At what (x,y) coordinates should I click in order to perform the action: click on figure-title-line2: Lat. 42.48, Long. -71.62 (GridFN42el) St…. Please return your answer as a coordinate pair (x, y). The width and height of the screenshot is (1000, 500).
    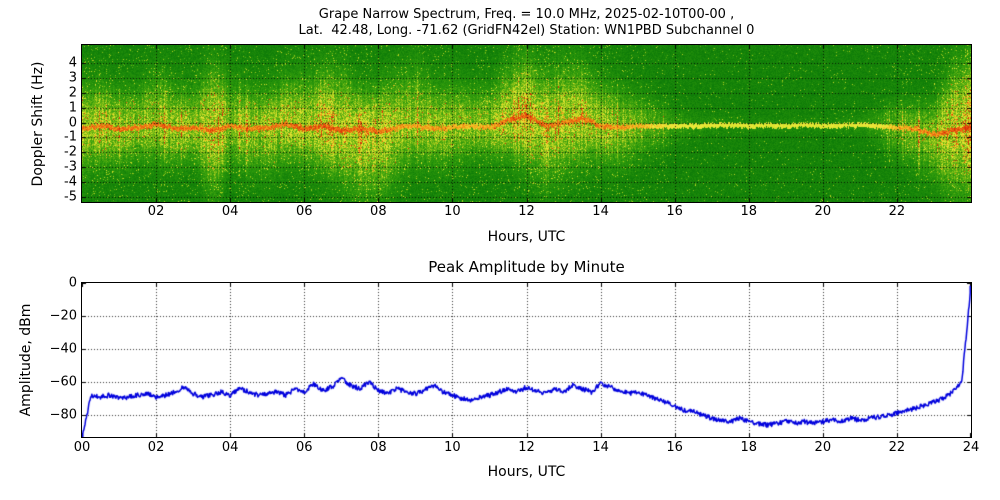
    Looking at the image, I should click on (526, 30).